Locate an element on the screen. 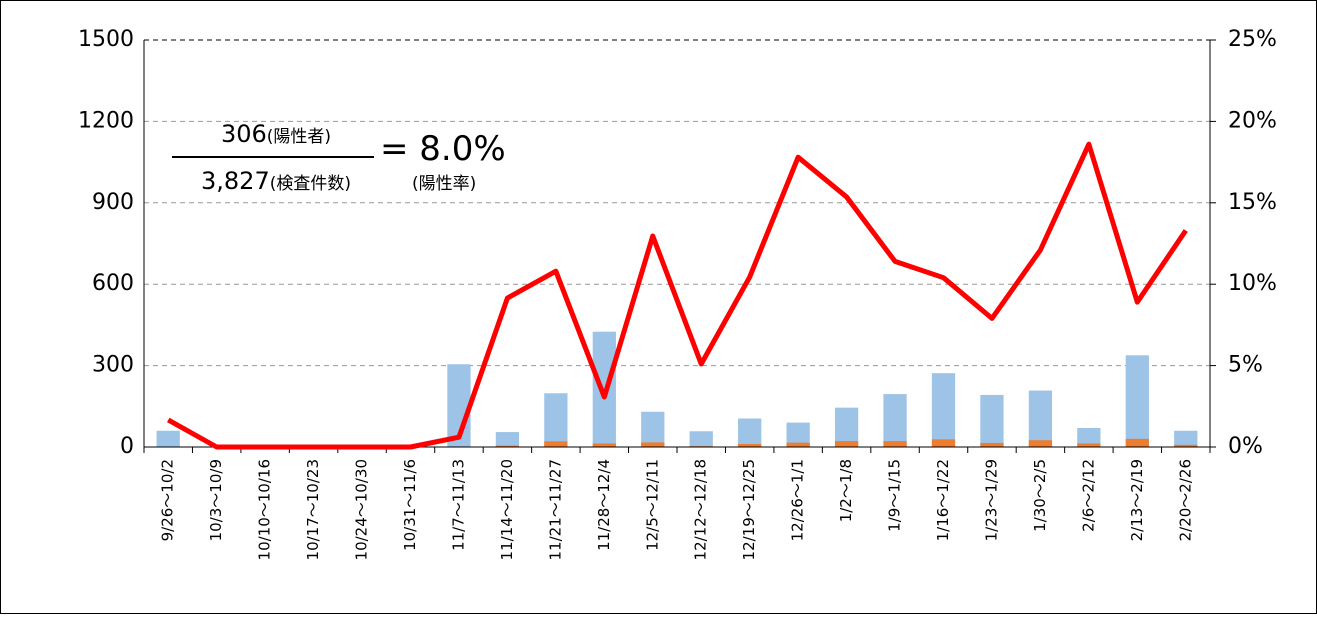 The width and height of the screenshot is (1317, 618). y-tick-label: 1500 is located at coordinates (106, 39).